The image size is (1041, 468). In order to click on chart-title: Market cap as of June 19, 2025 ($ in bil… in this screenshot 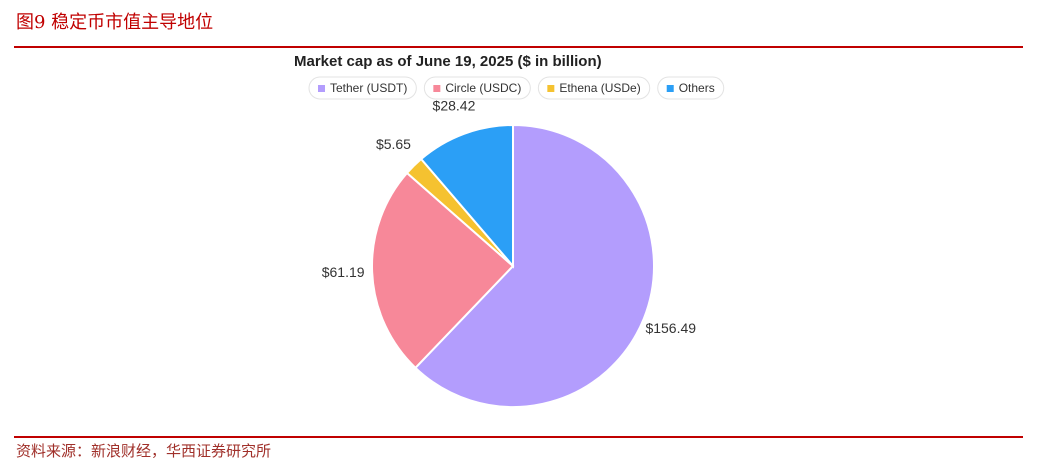, I will do `click(448, 61)`.